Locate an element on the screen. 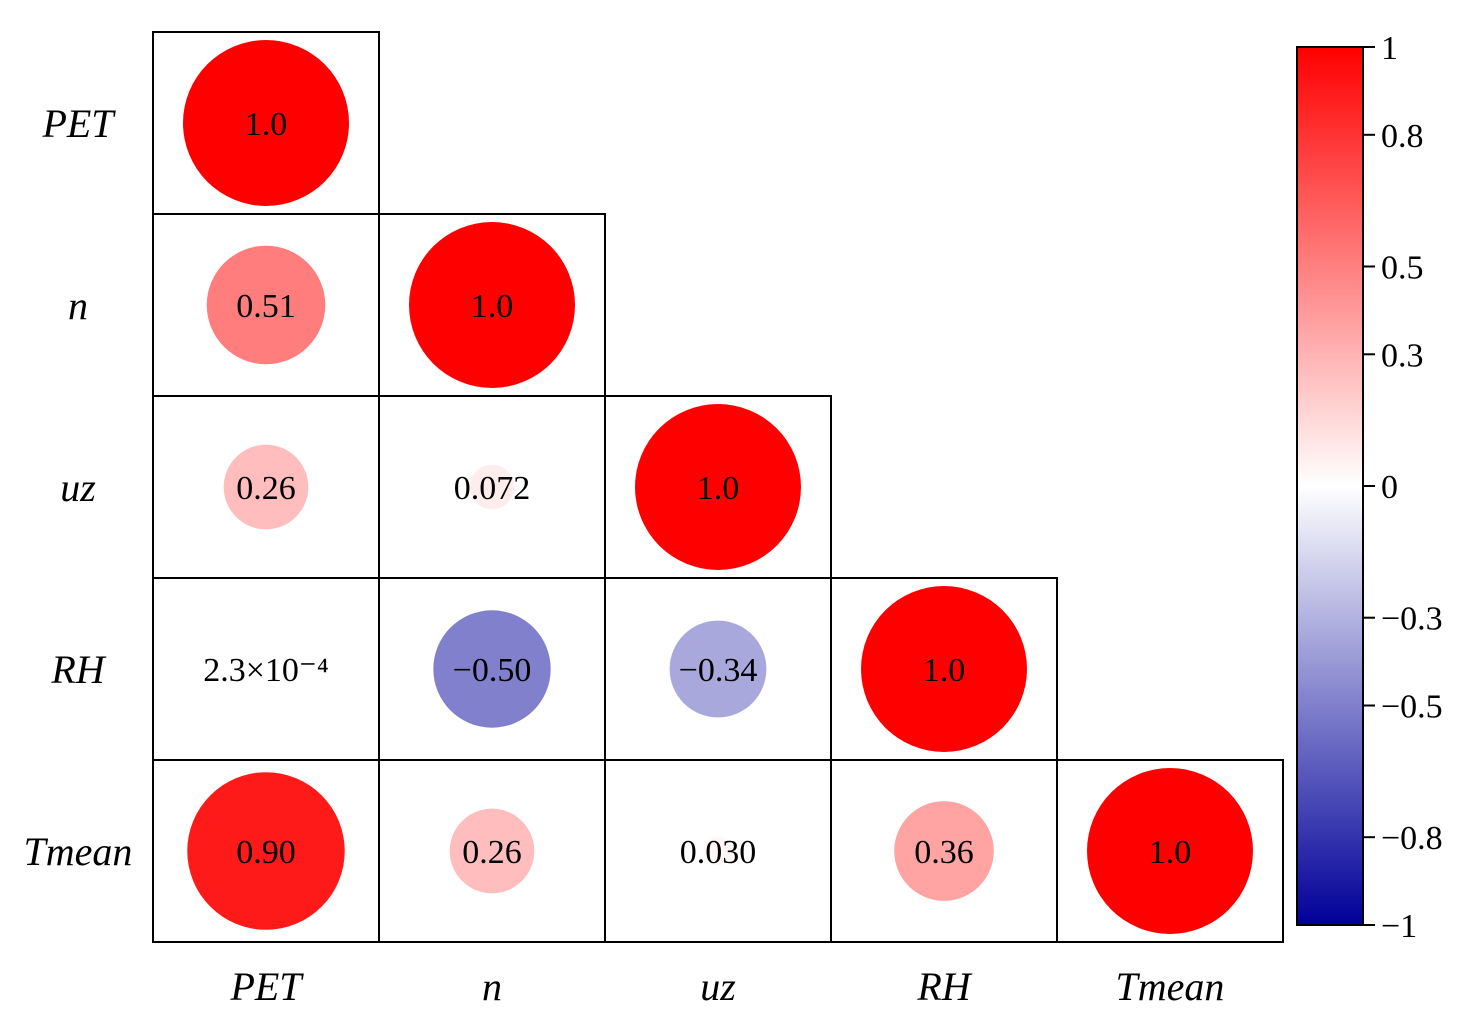  cell-n-PET: 0.51 is located at coordinates (266, 305).